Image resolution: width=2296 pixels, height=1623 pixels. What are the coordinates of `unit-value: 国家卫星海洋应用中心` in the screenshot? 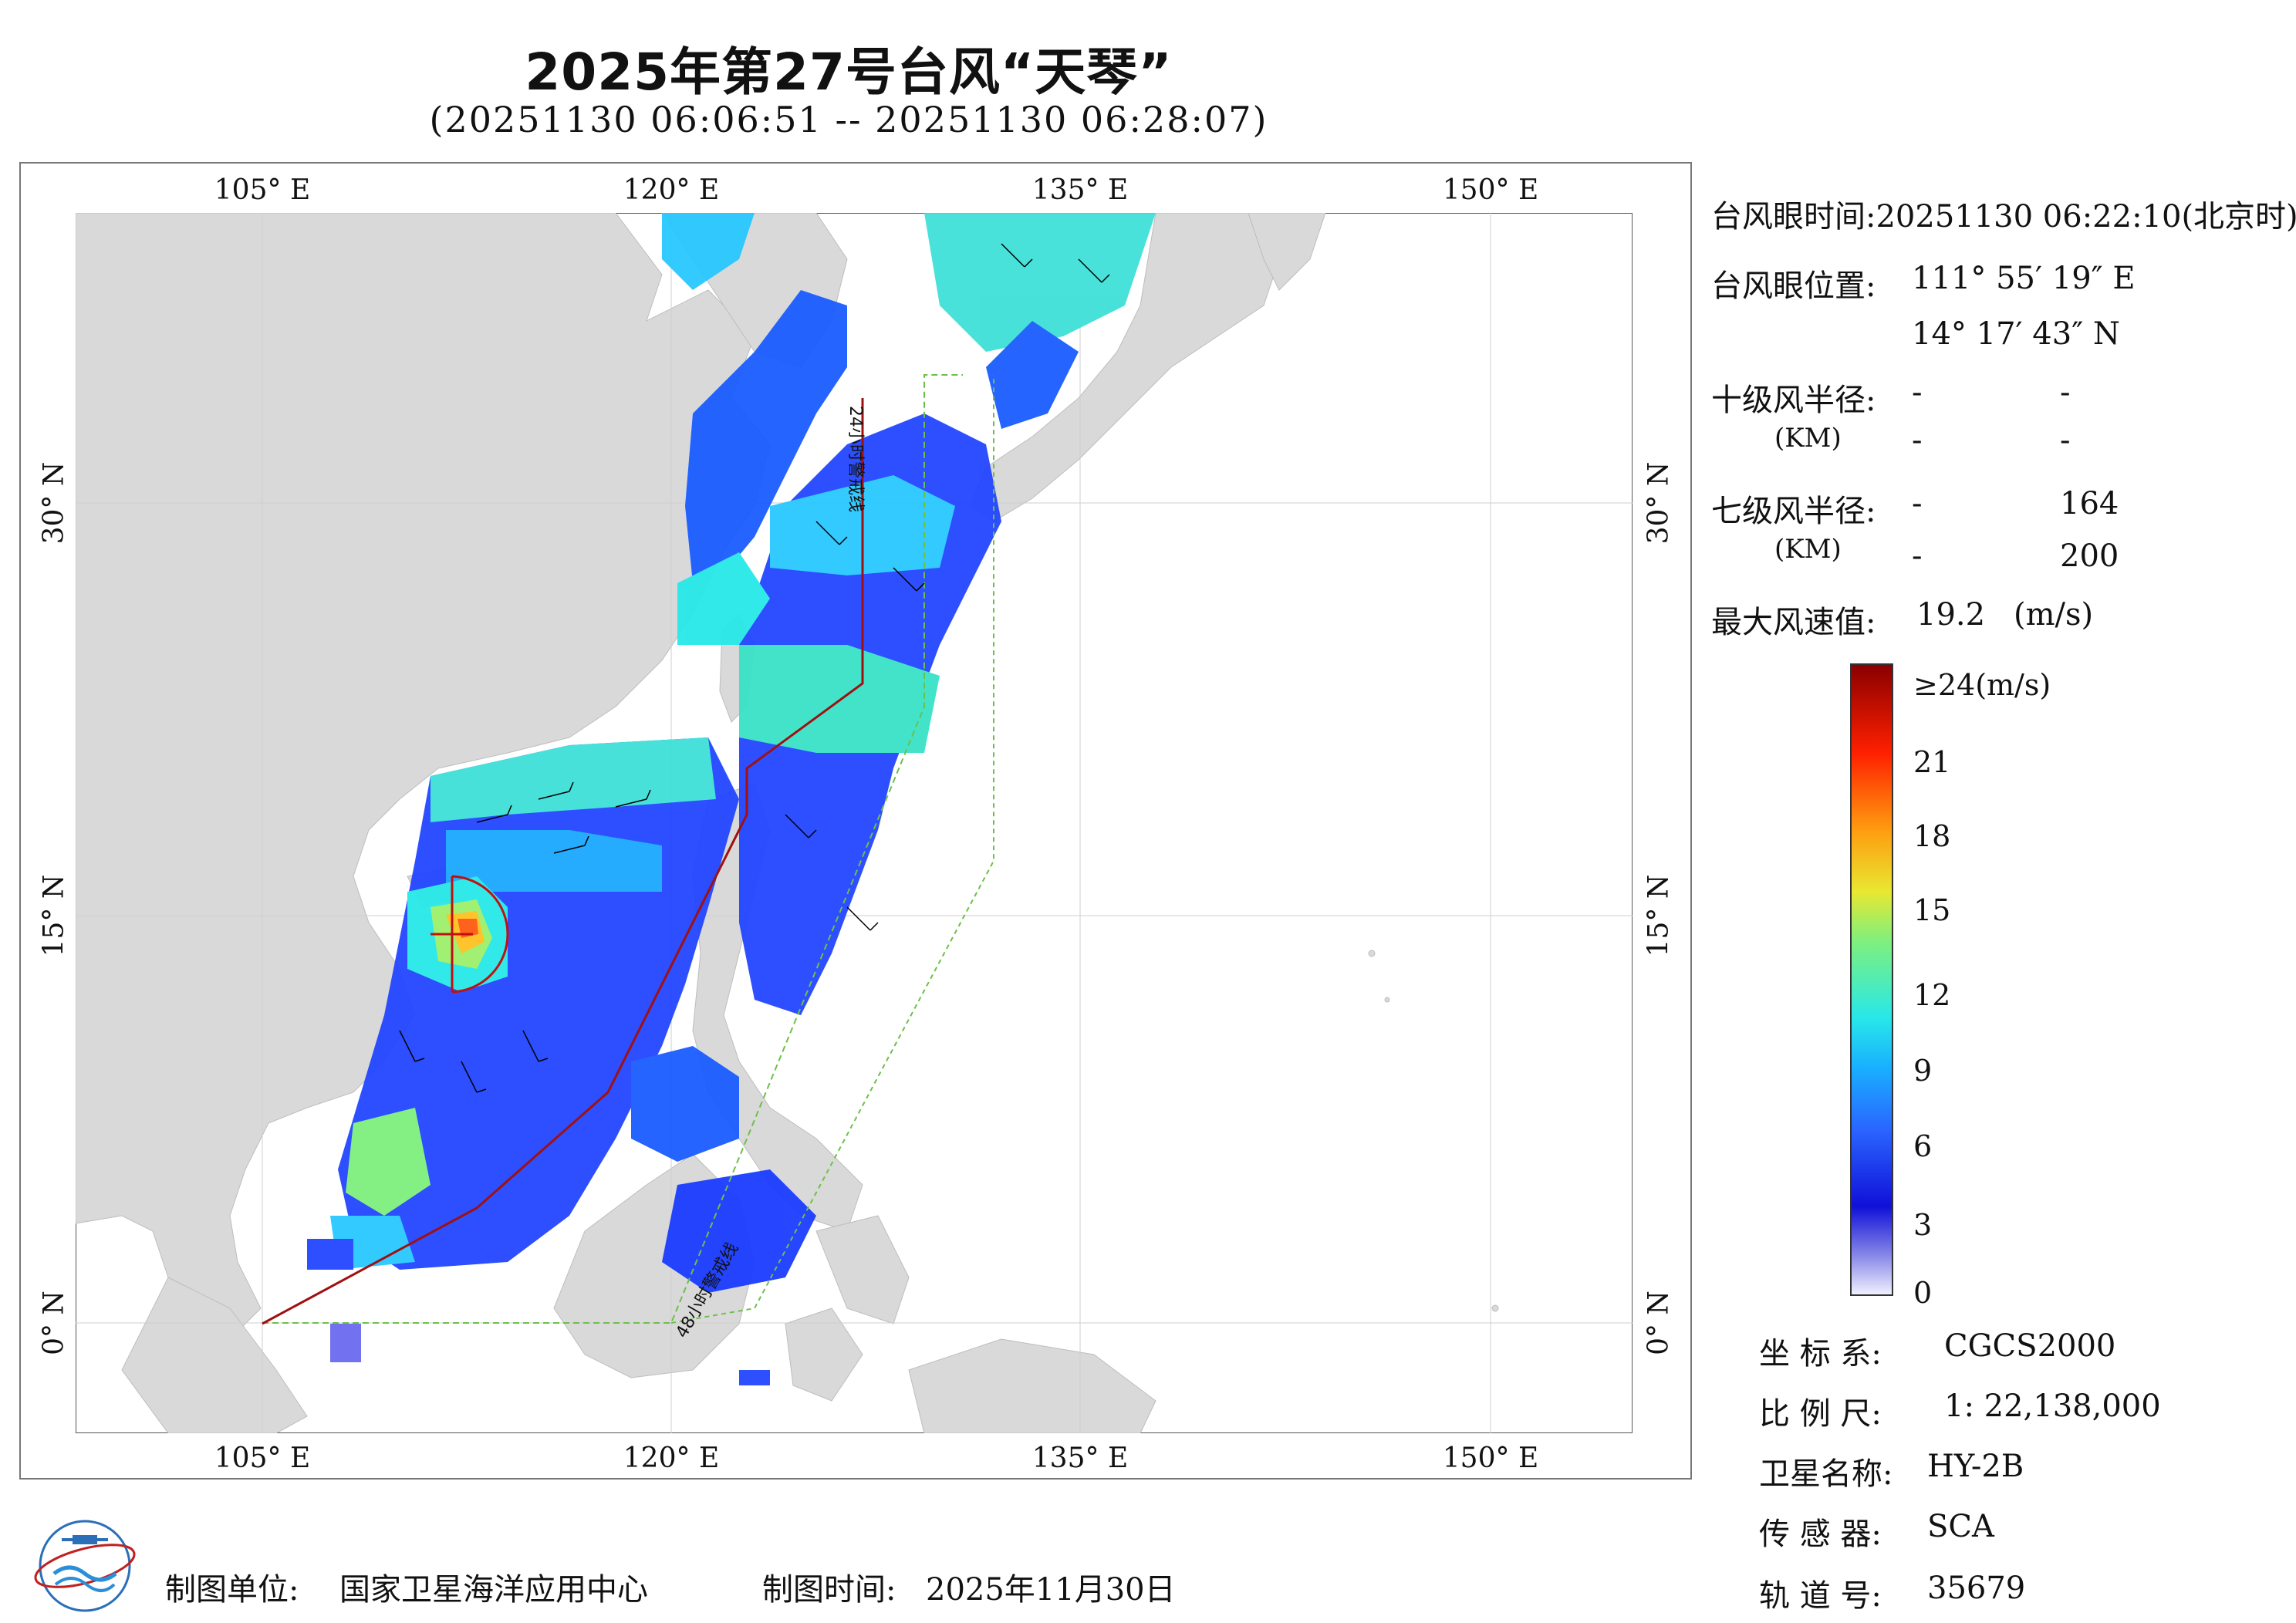 It's located at (493, 1590).